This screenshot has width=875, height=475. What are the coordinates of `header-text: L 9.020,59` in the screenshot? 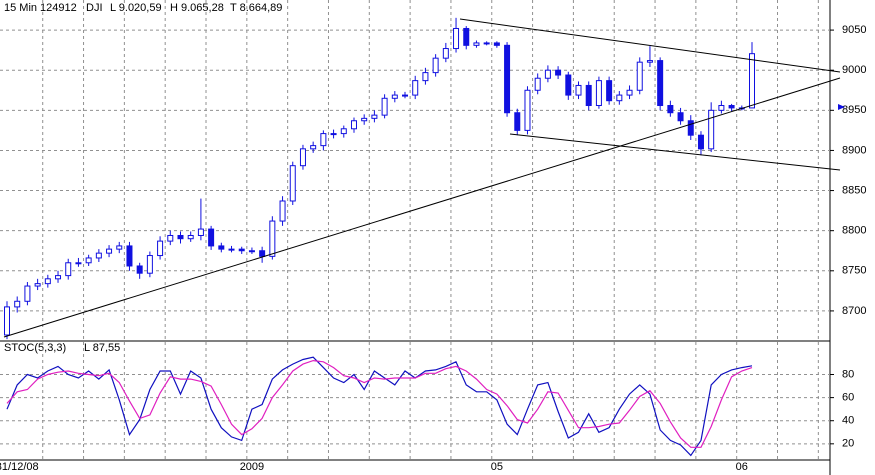 It's located at (136, 8).